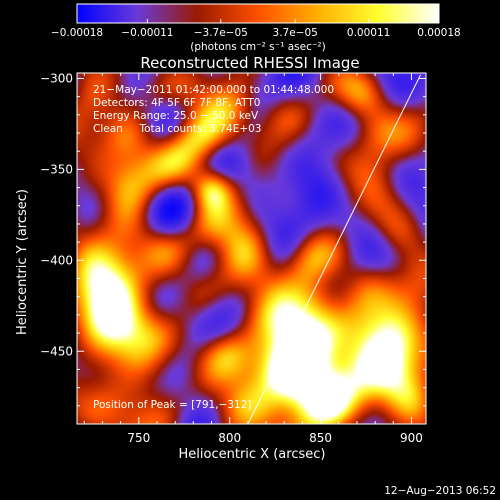 The image size is (500, 500). What do you see at coordinates (213, 90) in the screenshot?
I see `annotation-line-1: 21−May−2011 01:42:00.000 to 01:44:48.000` at bounding box center [213, 90].